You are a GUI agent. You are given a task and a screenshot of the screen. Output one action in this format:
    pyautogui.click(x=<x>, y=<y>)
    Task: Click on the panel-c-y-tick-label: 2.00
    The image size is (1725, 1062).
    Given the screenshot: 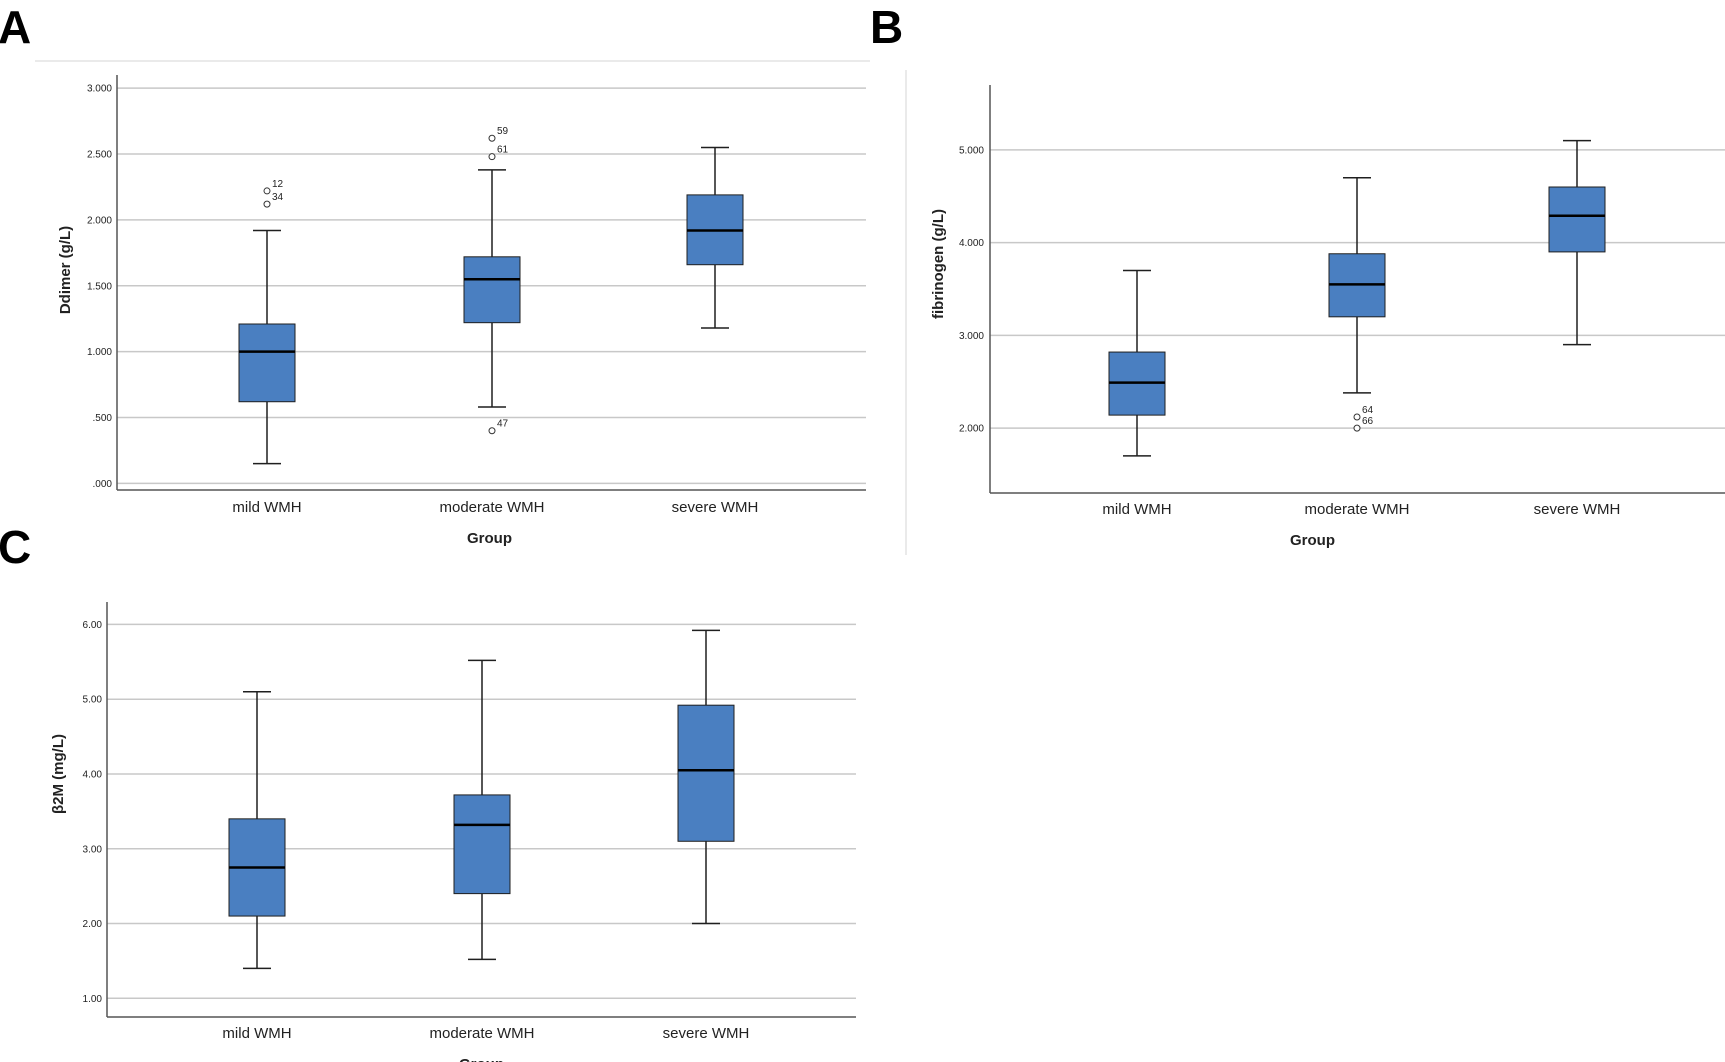 What is the action you would take?
    pyautogui.click(x=93, y=924)
    